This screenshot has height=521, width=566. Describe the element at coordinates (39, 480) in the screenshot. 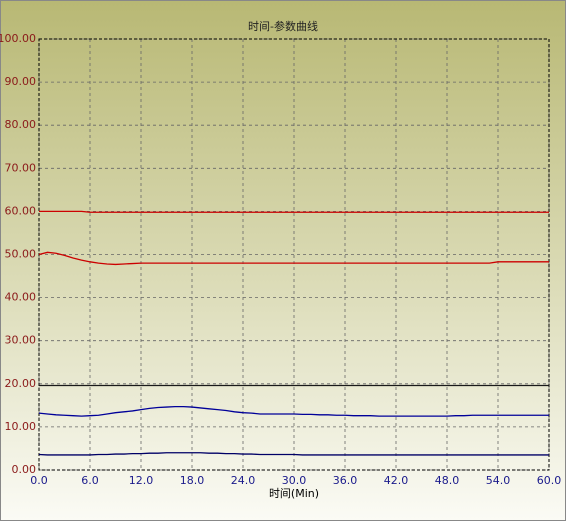

I see `x-tick-label: 0.0` at that location.